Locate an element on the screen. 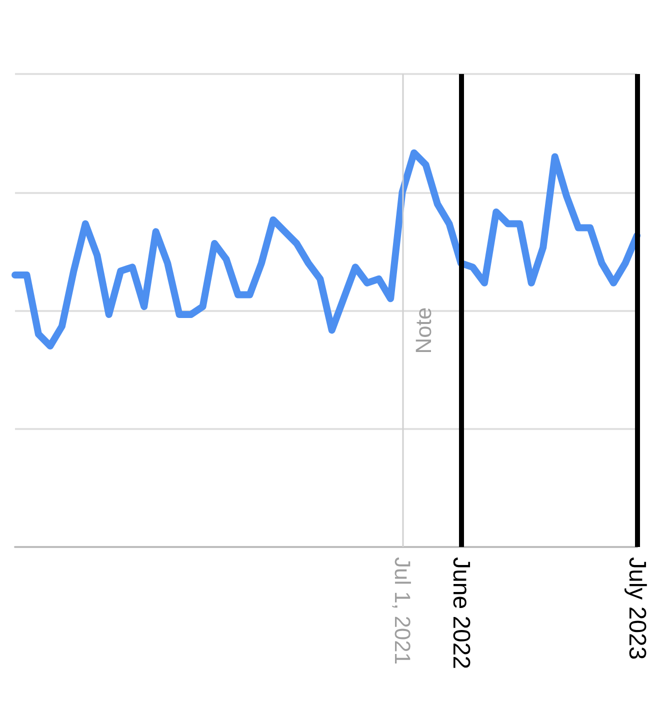 This screenshot has width=669, height=722. ref-line-label: Note is located at coordinates (423, 330).